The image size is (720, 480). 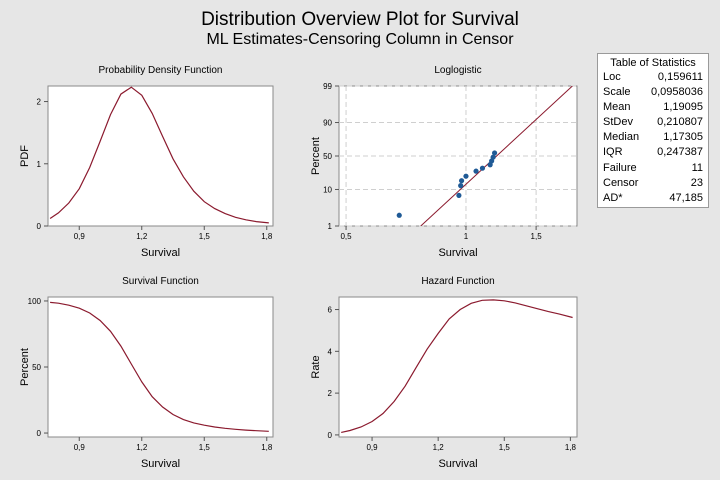 I want to click on figure-subtitle: ML Estimates-Censoring Column in Censor, so click(x=360, y=39).